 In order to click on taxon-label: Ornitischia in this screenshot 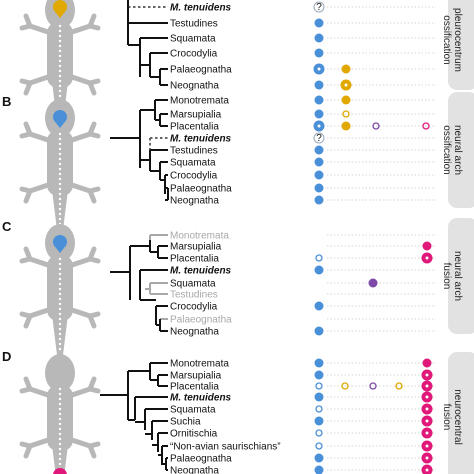, I will do `click(194, 434)`.